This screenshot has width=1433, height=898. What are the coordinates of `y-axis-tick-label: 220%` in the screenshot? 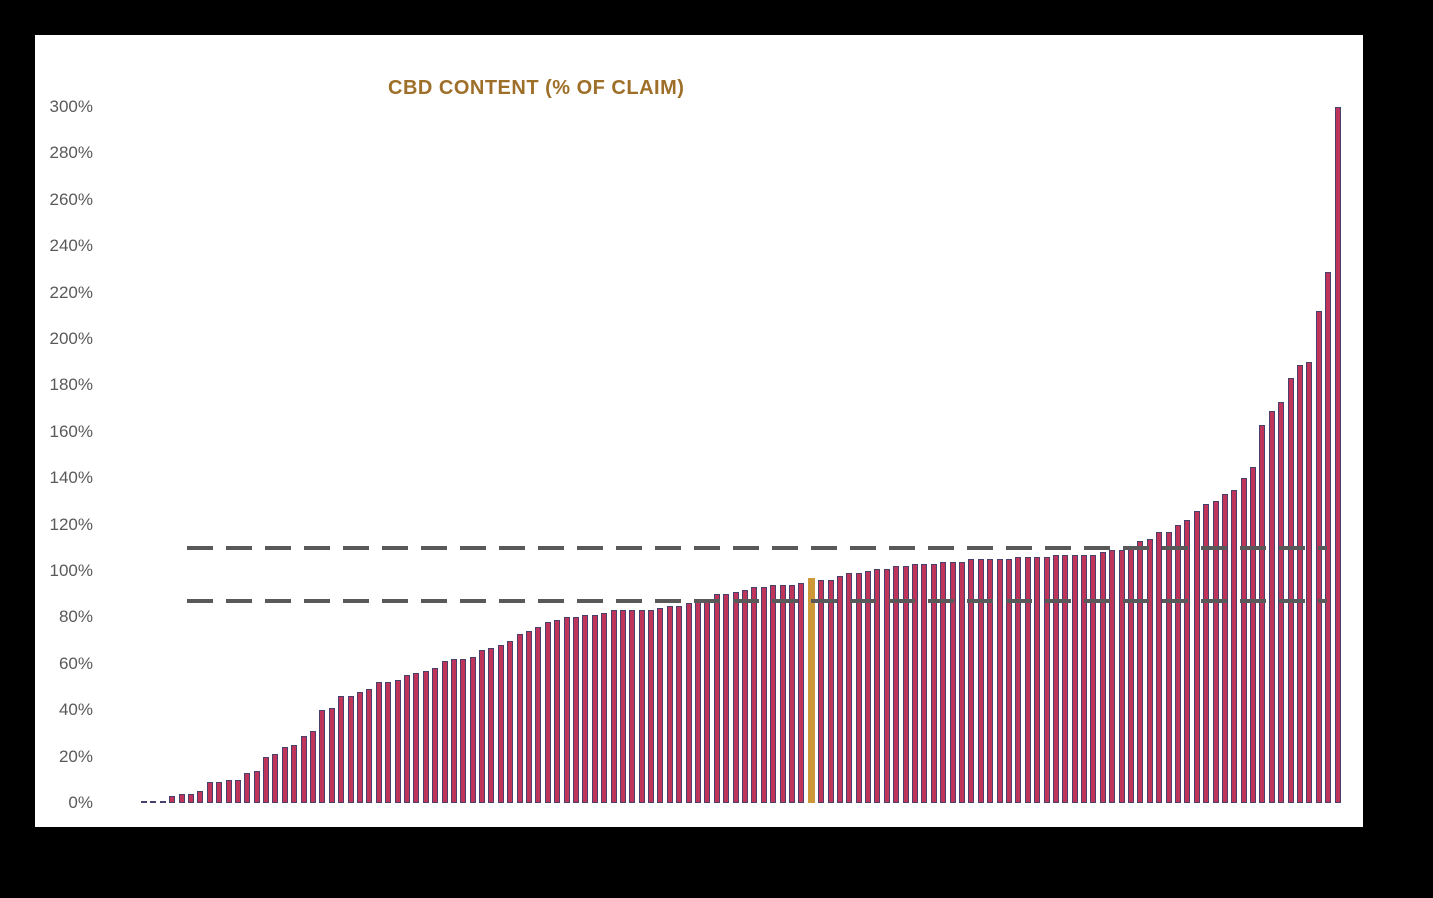 It's located at (71, 292).